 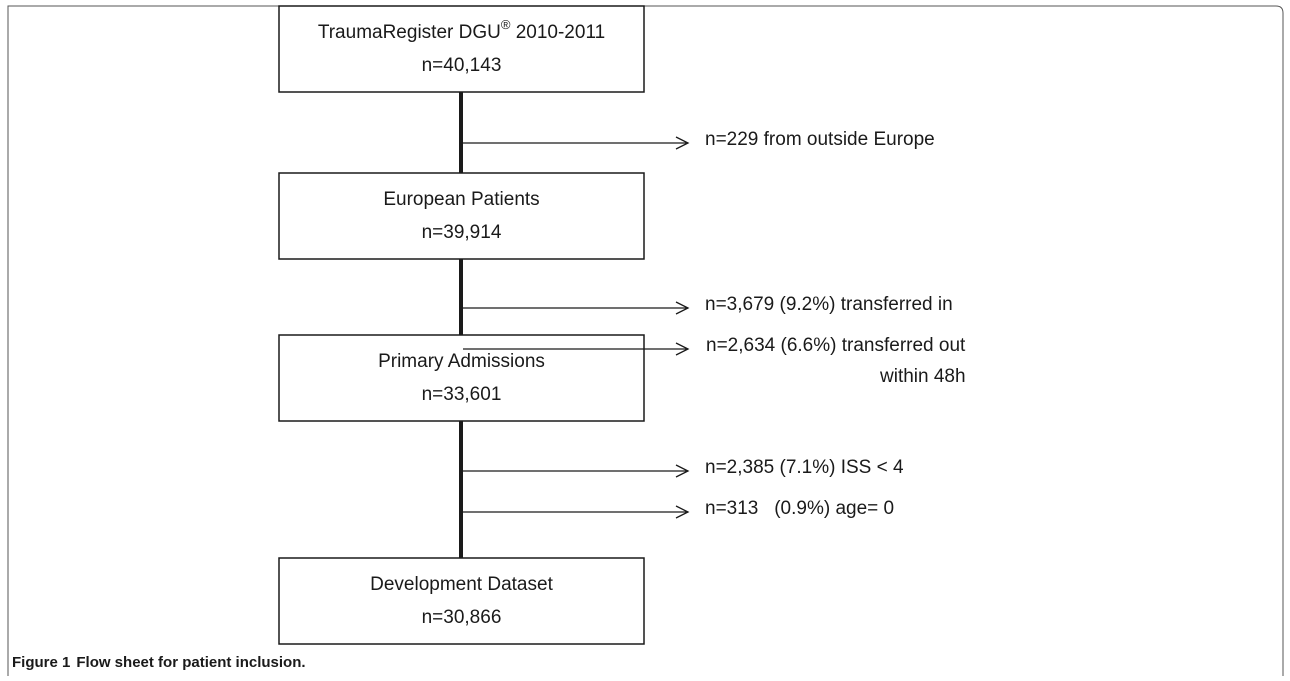 What do you see at coordinates (557, 32) in the screenshot?
I see `node-label-part: 2010-2011` at bounding box center [557, 32].